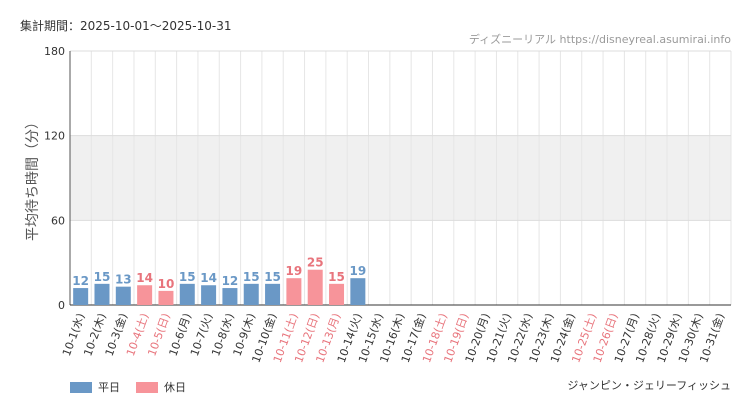 The width and height of the screenshot is (750, 410). What do you see at coordinates (95, 387) in the screenshot?
I see `legend-item-weekday: 平日` at bounding box center [95, 387].